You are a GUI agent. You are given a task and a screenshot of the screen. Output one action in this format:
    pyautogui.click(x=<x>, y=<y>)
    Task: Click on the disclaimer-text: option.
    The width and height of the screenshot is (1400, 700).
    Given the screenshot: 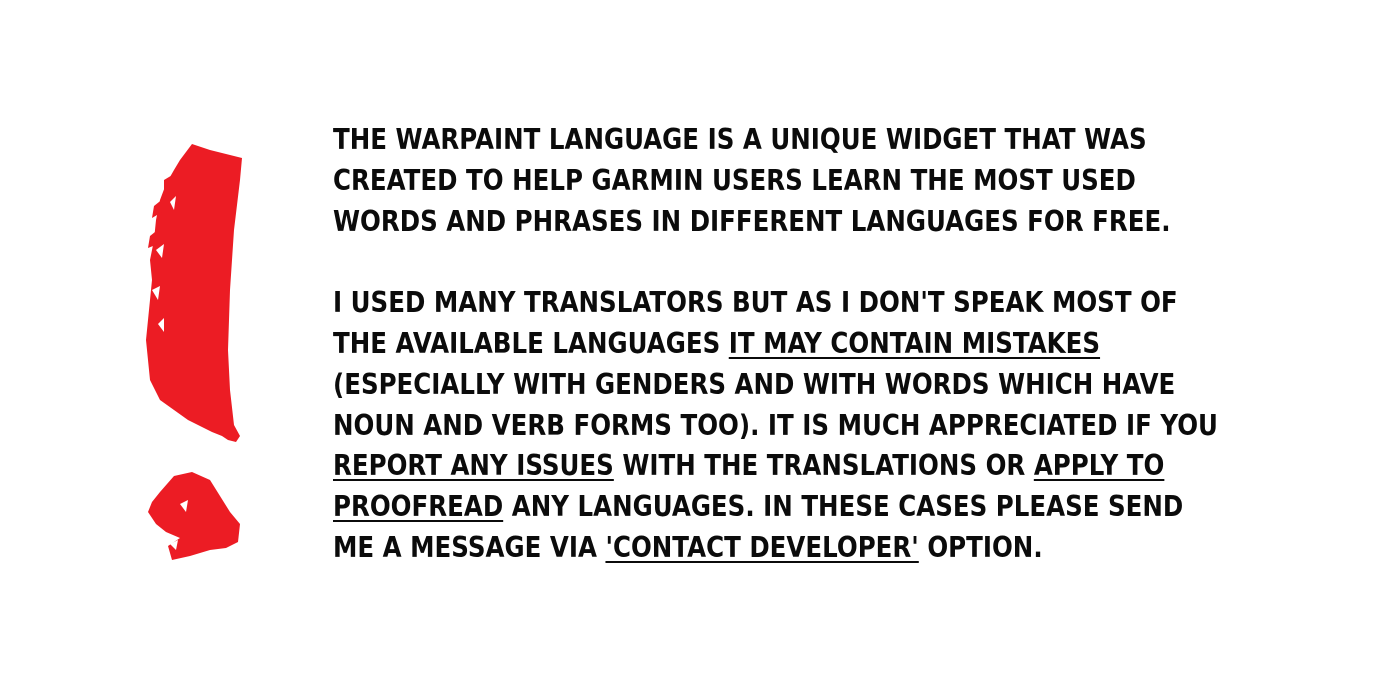 What is the action you would take?
    pyautogui.click(x=980, y=547)
    